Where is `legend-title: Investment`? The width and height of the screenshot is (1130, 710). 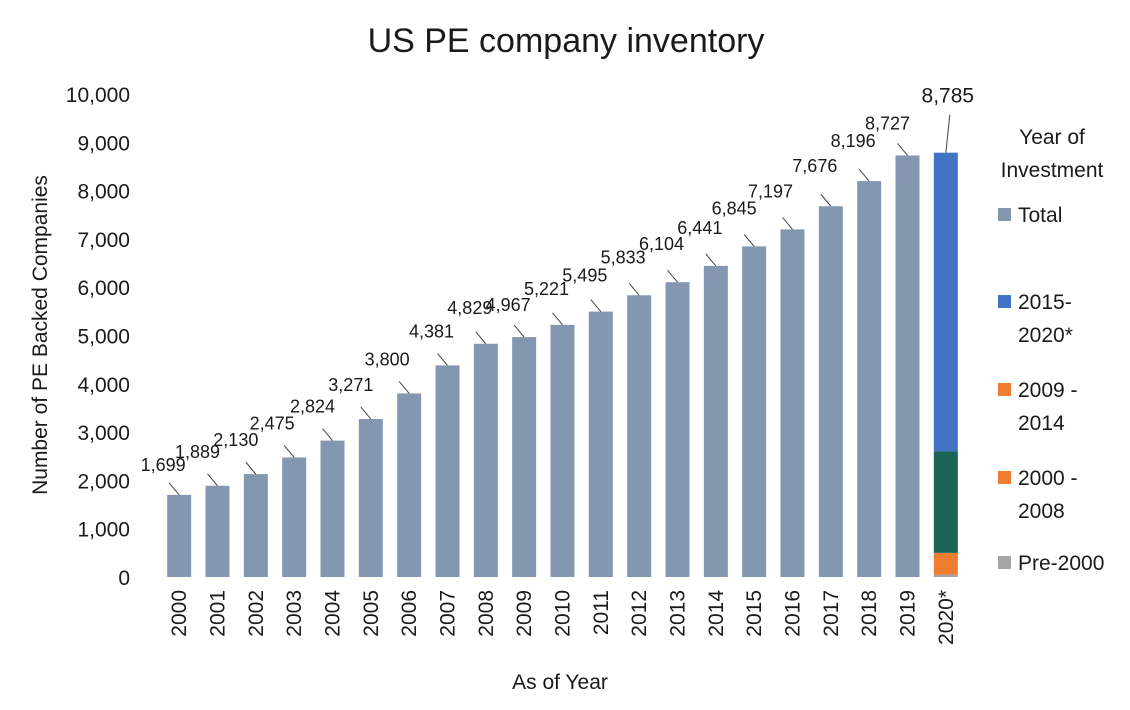 legend-title: Investment is located at coordinates (1052, 170).